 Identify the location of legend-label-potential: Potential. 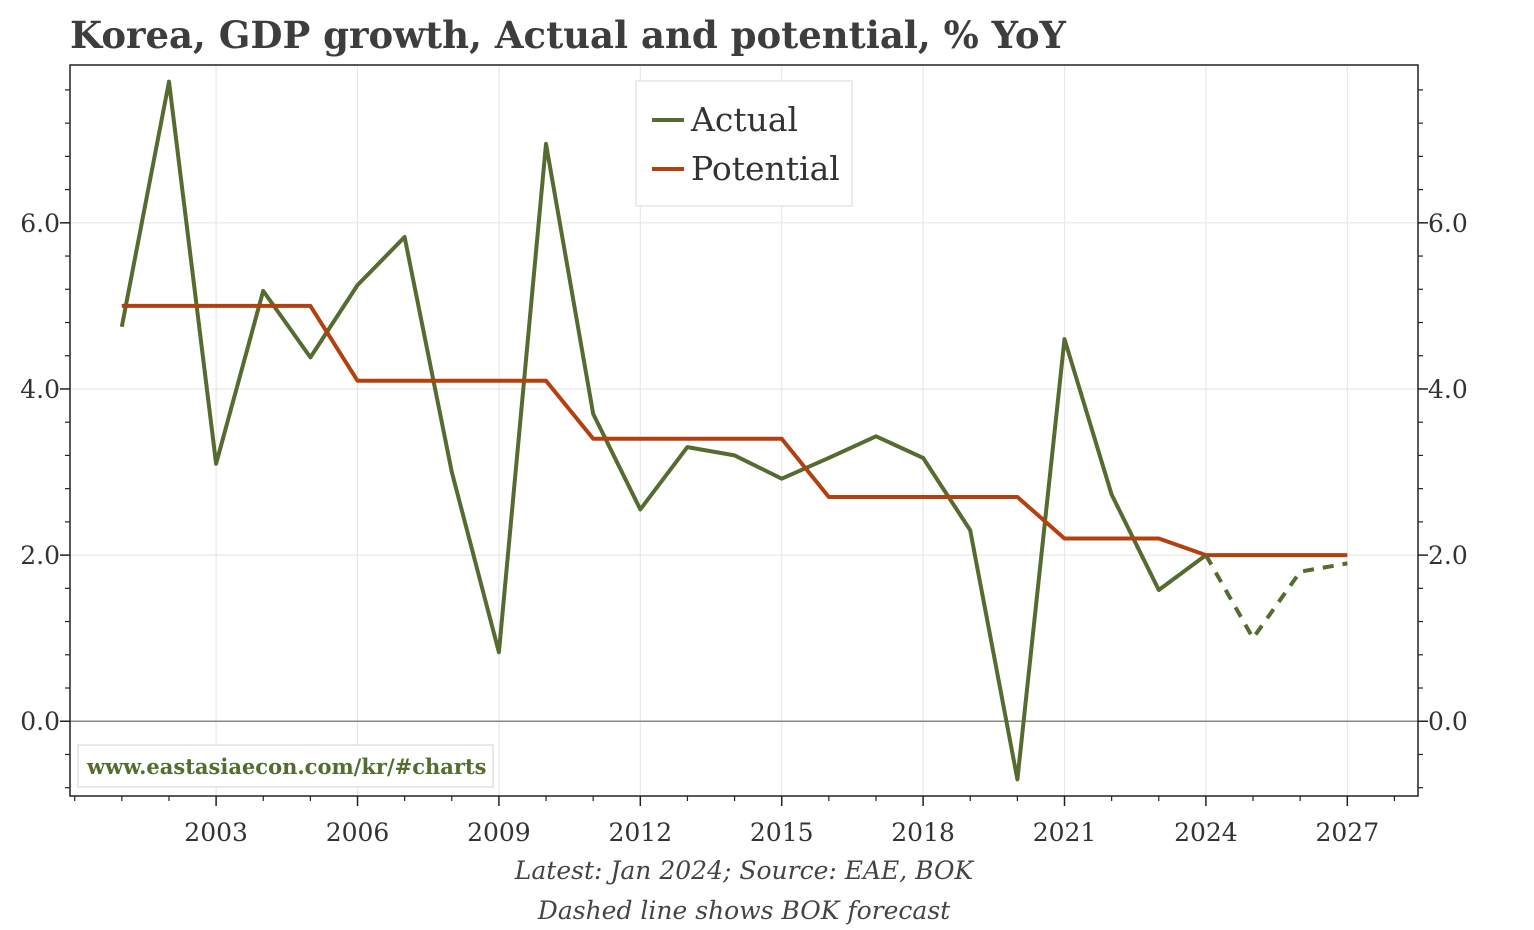
(765, 168).